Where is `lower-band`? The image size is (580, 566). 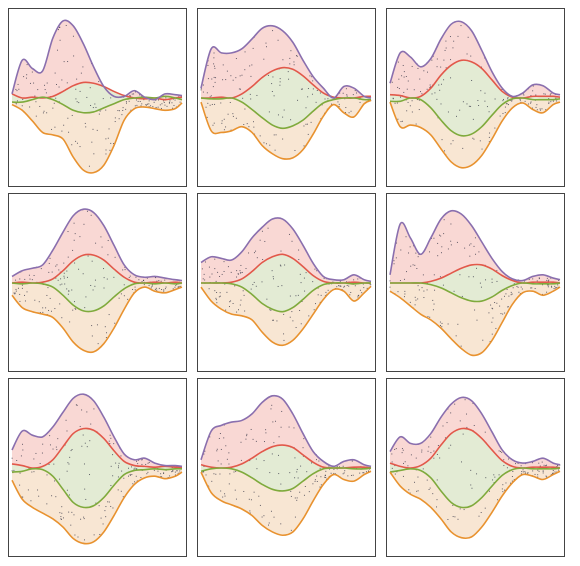 lower-band is located at coordinates (97, 134).